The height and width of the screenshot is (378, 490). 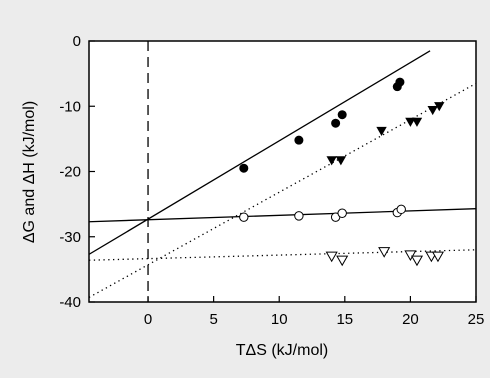 What do you see at coordinates (77, 41) in the screenshot?
I see `y-tick-label-0: 0` at bounding box center [77, 41].